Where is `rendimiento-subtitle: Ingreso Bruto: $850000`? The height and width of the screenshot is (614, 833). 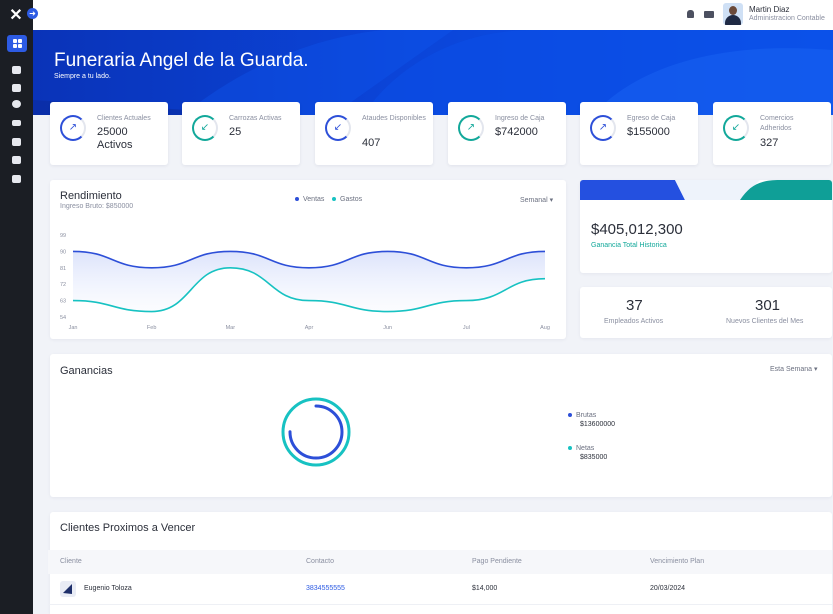 rendimiento-subtitle: Ingreso Bruto: $850000 is located at coordinates (97, 206).